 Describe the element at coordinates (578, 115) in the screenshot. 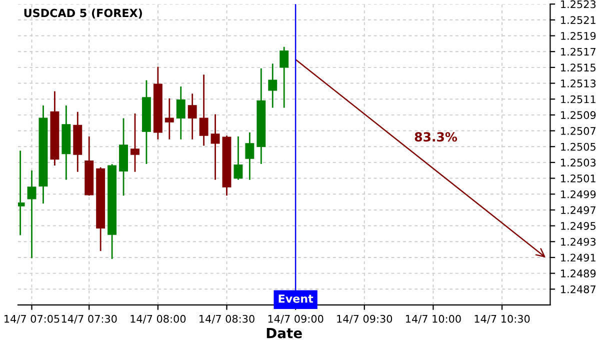

I see `y-tick-label: 1.2509` at that location.